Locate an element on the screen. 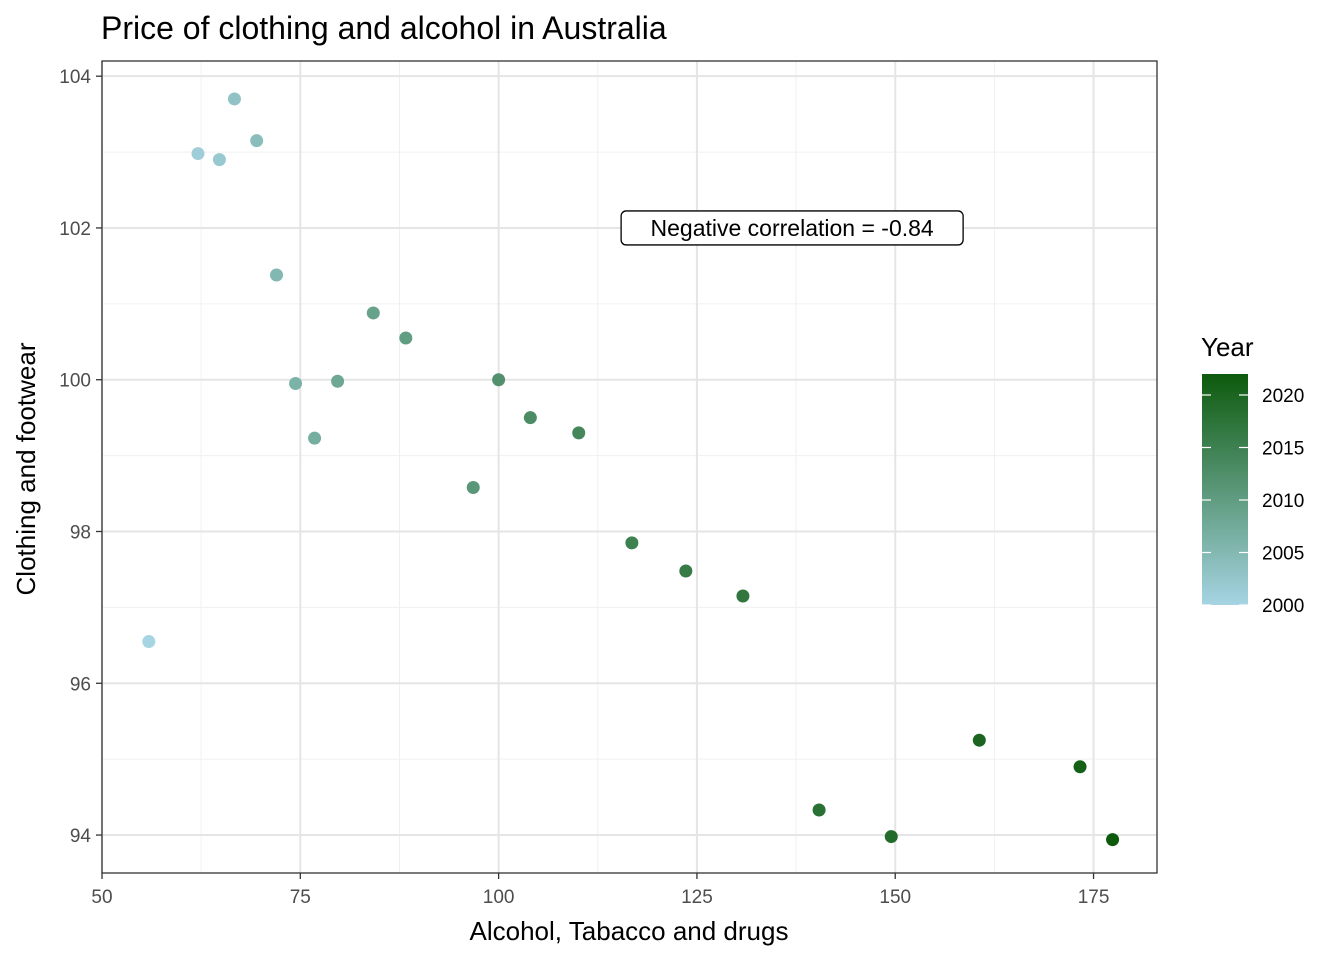 Image resolution: width=1344 pixels, height=960 pixels. y-tick-label: 104 is located at coordinates (75, 77).